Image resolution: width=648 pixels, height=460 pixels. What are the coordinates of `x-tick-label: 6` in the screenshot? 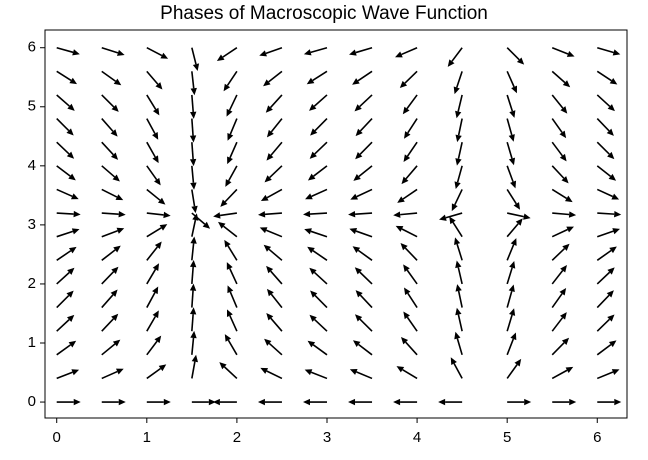 It's located at (597, 437).